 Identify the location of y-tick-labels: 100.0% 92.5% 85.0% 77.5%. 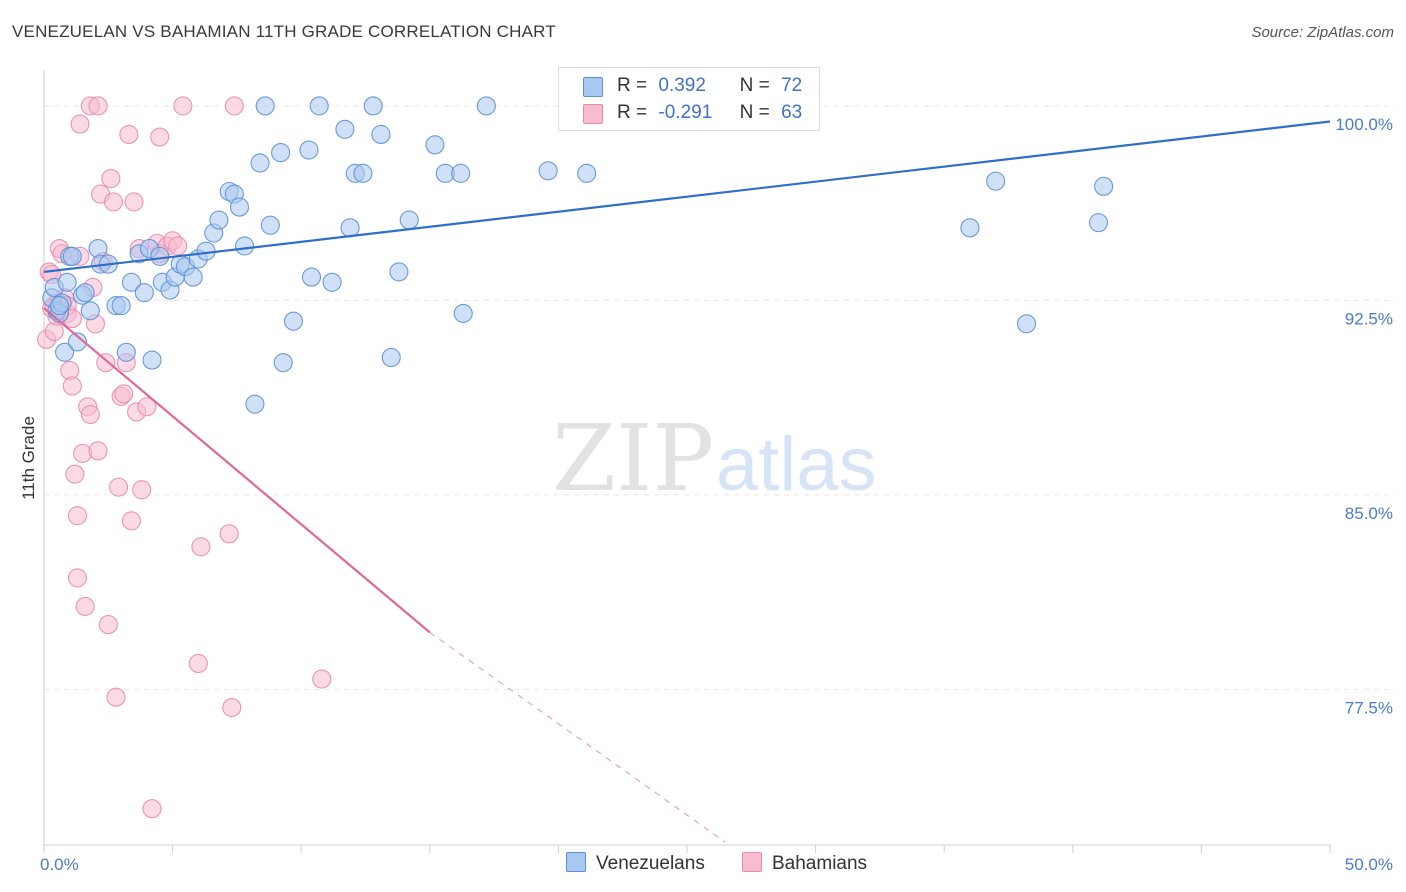
(1364, 416).